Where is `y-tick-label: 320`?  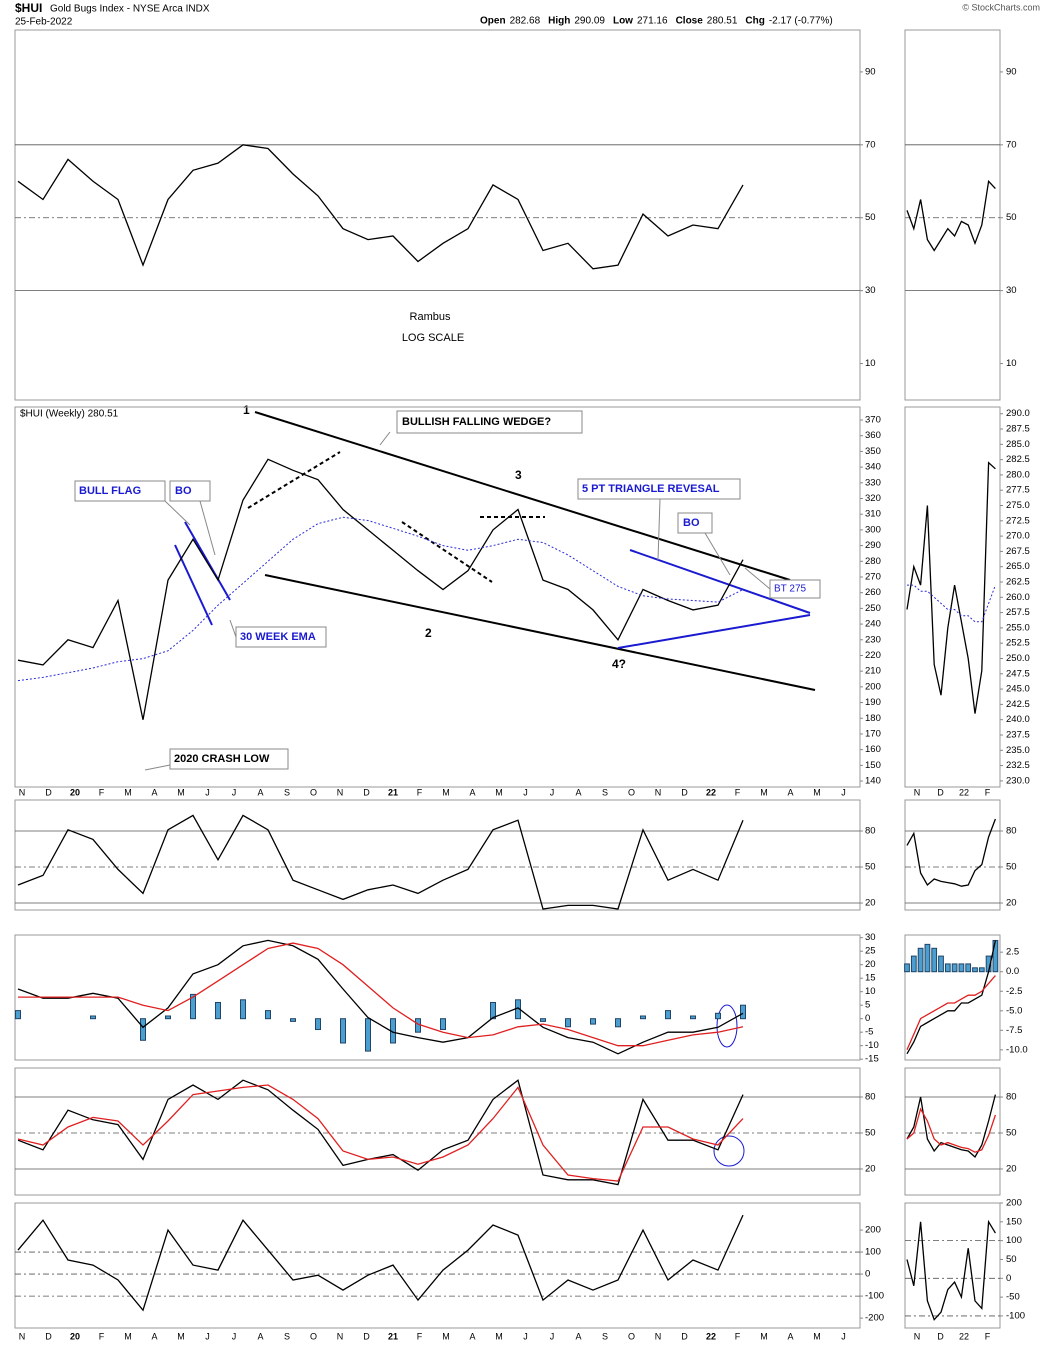
y-tick-label: 320 is located at coordinates (873, 498).